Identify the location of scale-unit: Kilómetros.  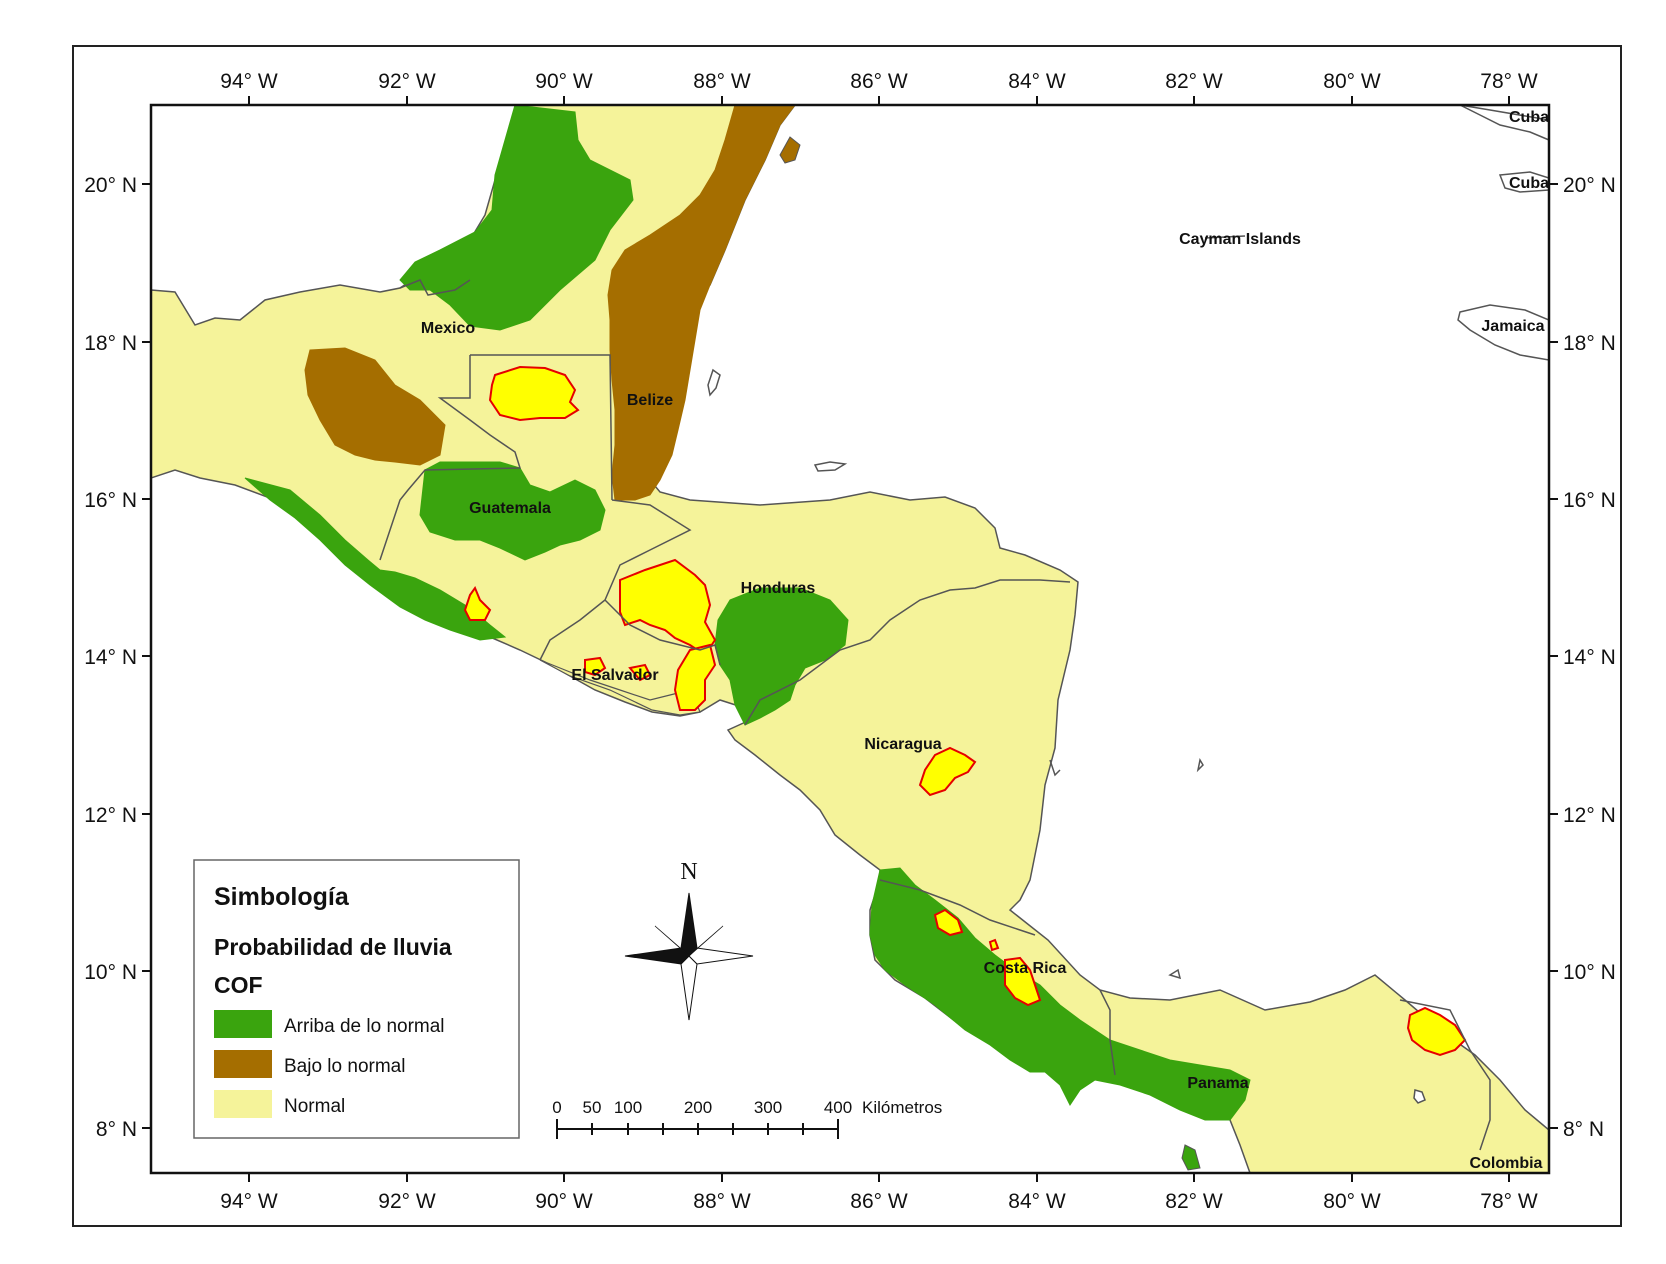
(902, 1107).